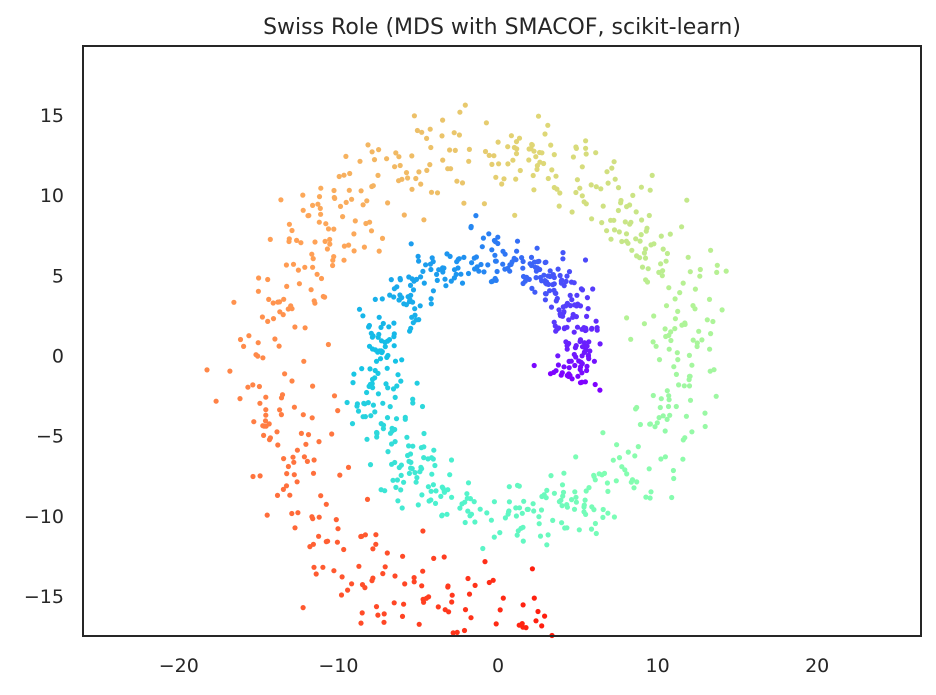 This screenshot has width=936, height=695. Describe the element at coordinates (58, 356) in the screenshot. I see `y-tick-label: 0` at that location.